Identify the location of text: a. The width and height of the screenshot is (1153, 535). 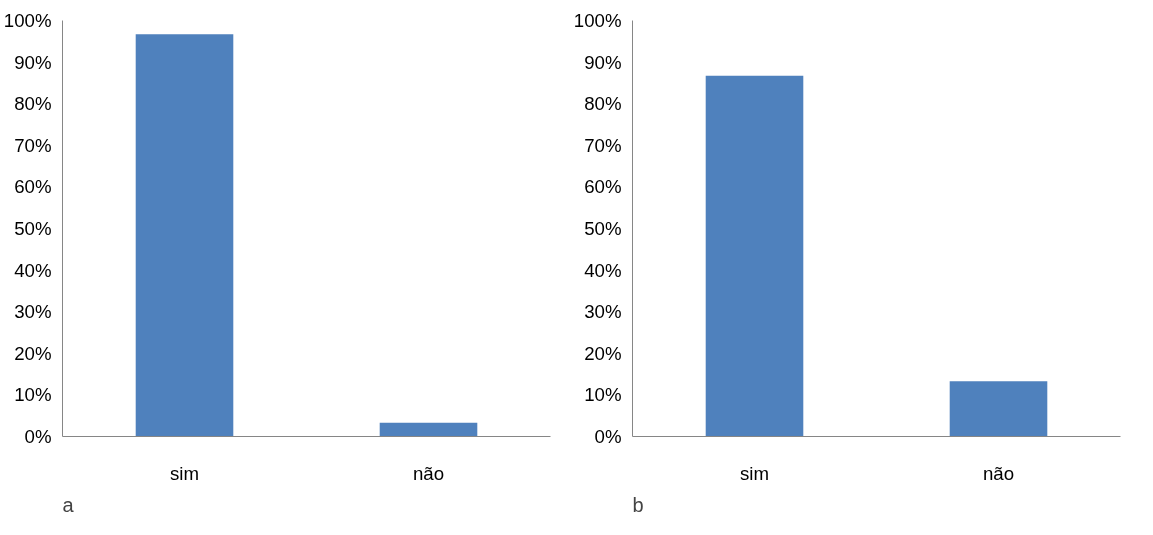
(68, 504).